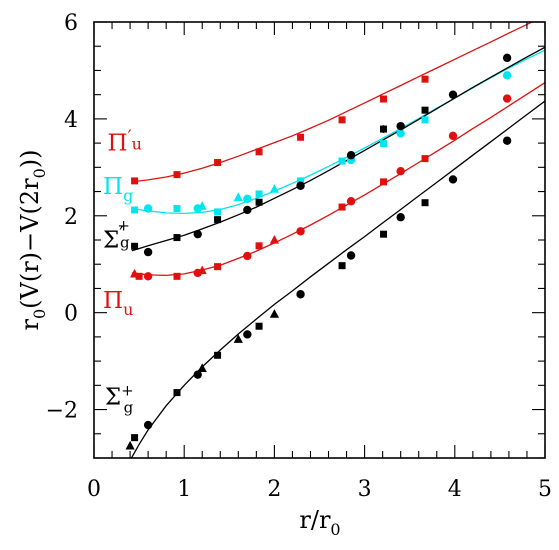 The image size is (559, 550). I want to click on y-tick-label-0: −2, so click(62, 411).